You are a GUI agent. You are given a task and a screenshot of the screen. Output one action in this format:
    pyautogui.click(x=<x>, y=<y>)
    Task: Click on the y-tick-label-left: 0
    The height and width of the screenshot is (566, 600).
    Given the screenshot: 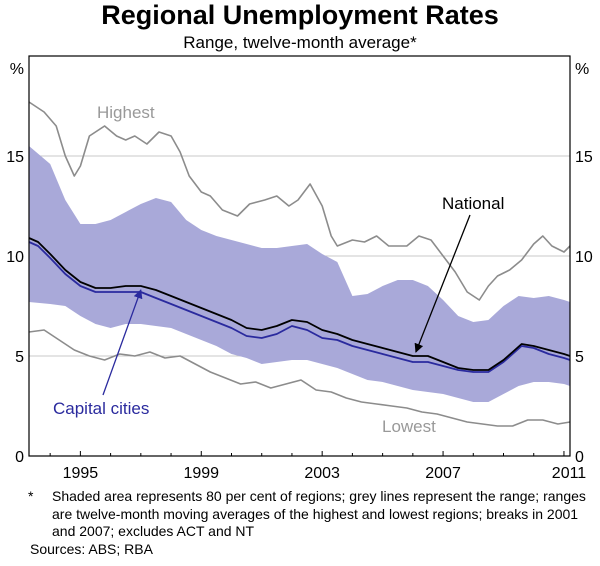 What is the action you would take?
    pyautogui.click(x=19, y=457)
    